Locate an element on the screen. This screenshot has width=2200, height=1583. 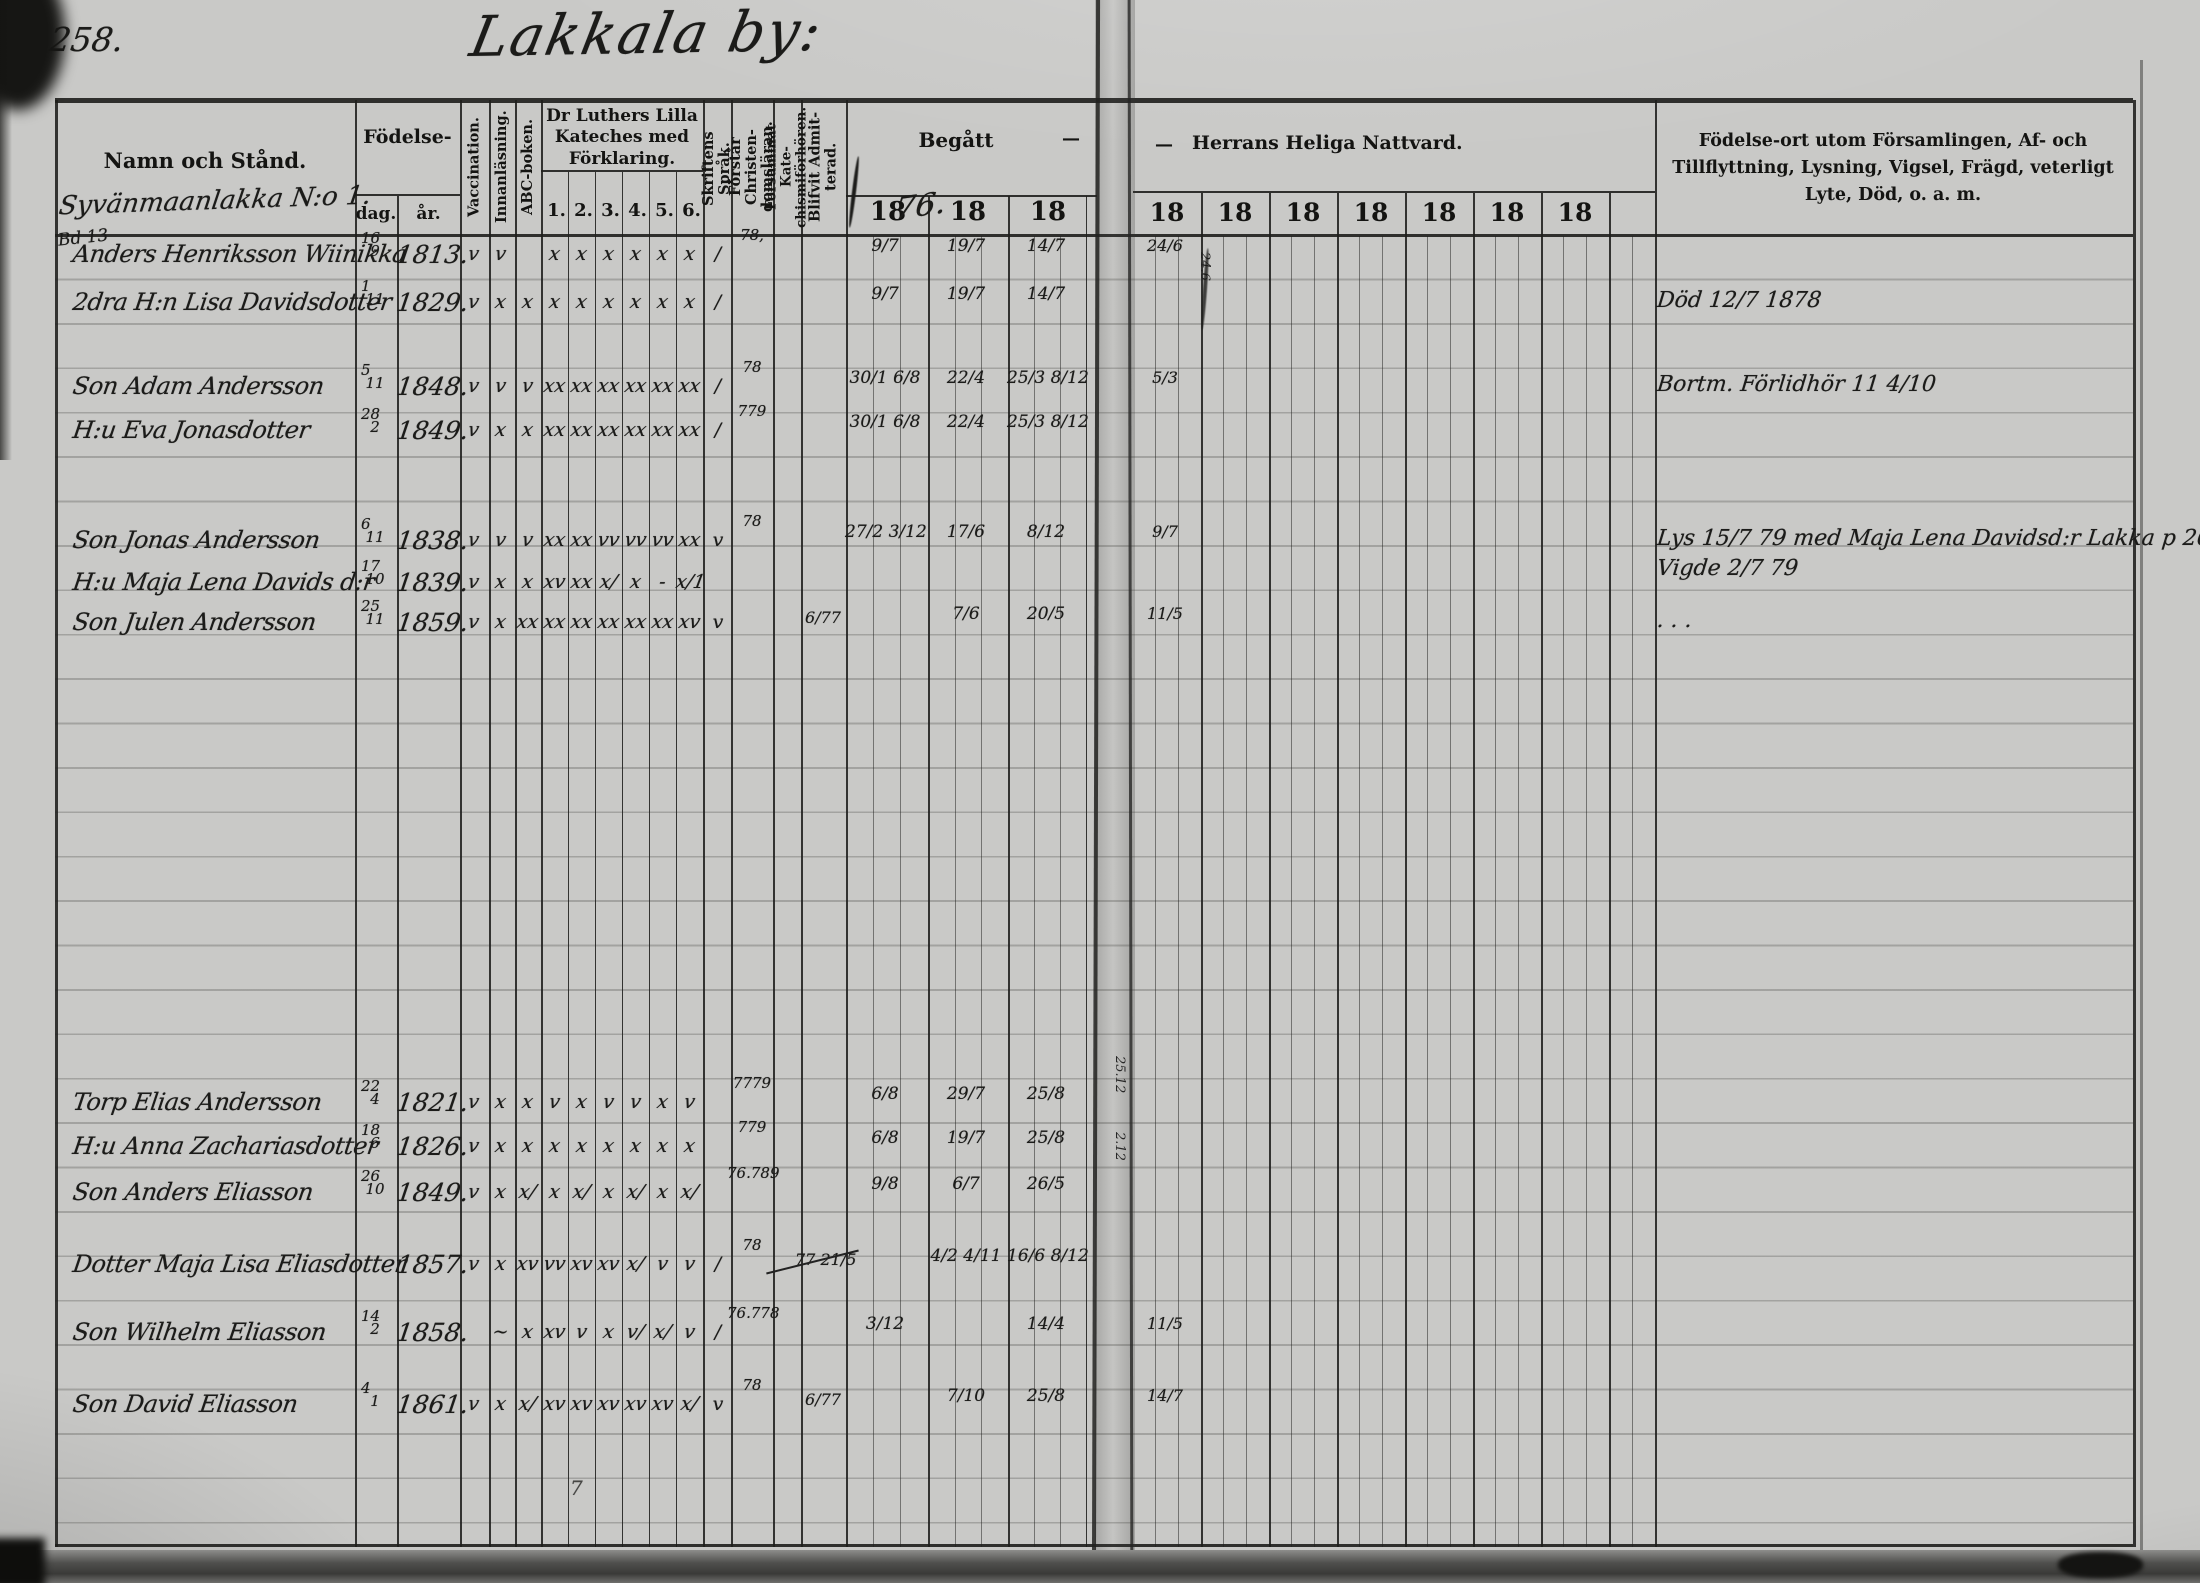
birth-day: 25 11 is located at coordinates (375, 613).